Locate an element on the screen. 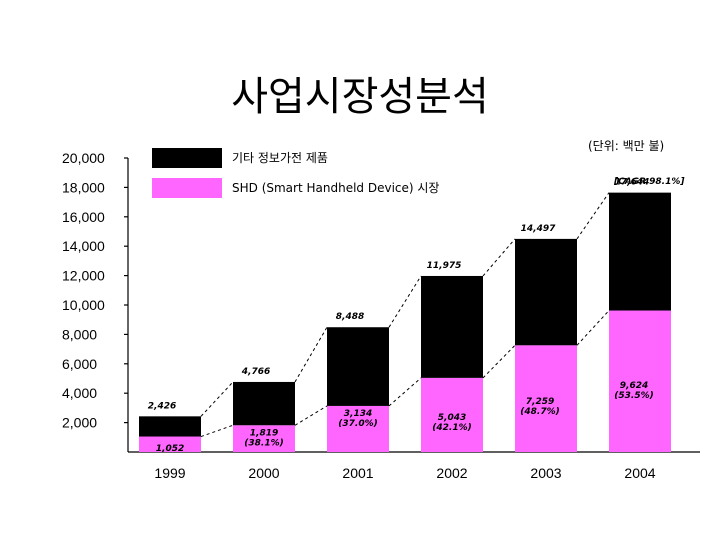  cagr-annotation: [CAGR 98.1%] is located at coordinates (649, 182).